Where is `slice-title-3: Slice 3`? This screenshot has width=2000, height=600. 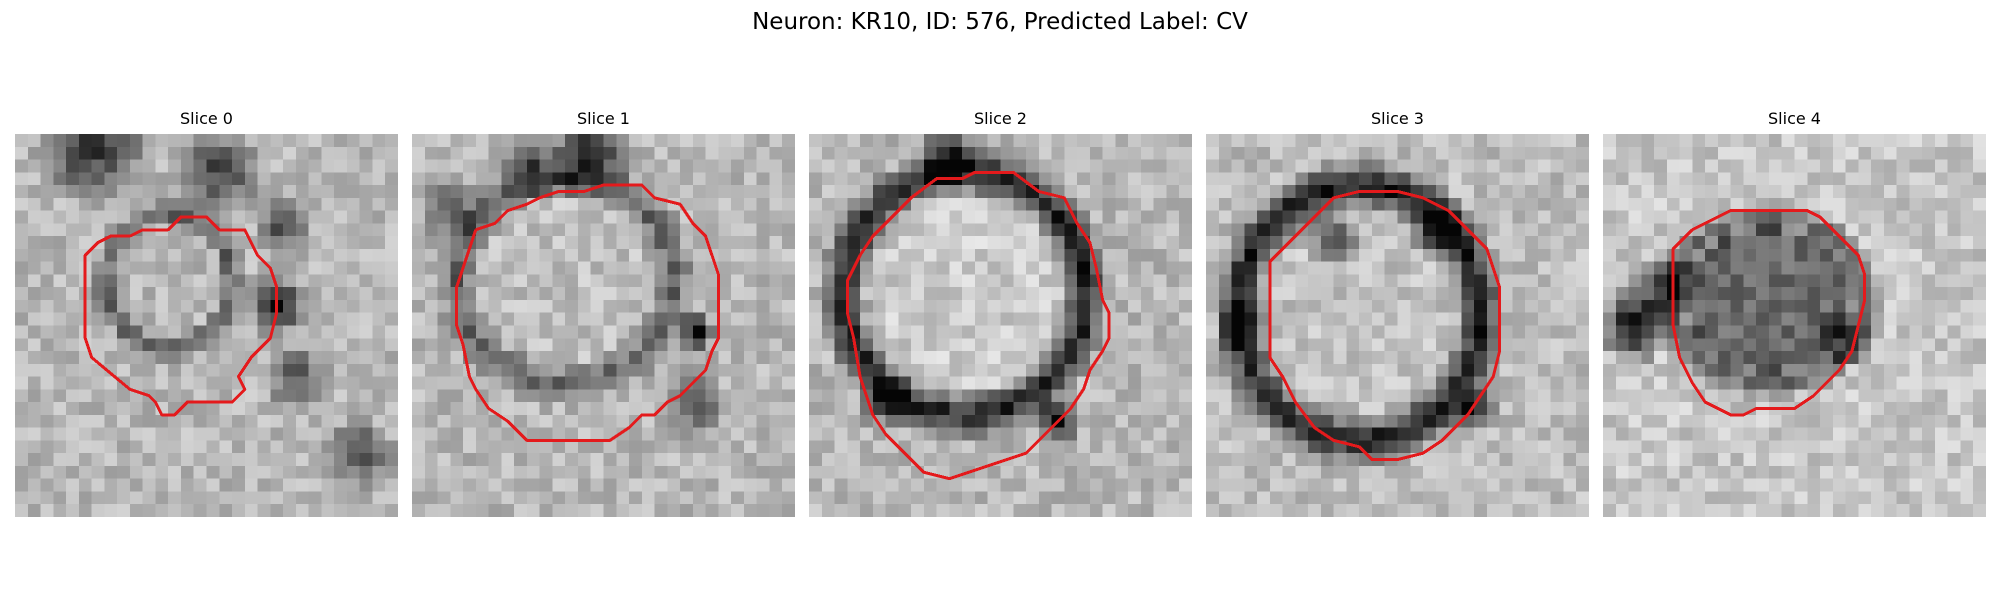 slice-title-3: Slice 3 is located at coordinates (1397, 118).